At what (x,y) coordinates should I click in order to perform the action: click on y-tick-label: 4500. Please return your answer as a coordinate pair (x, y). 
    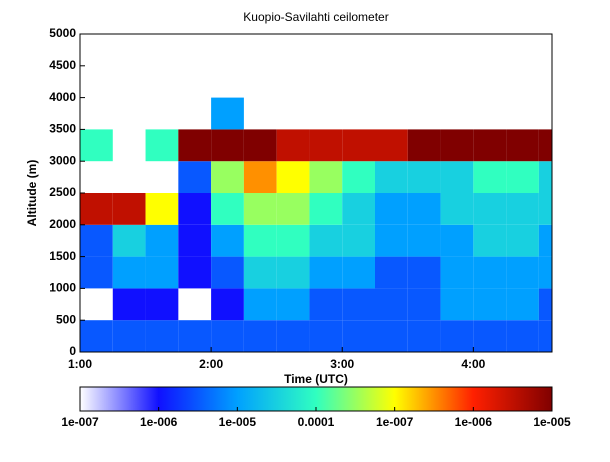
    Looking at the image, I should click on (62, 65).